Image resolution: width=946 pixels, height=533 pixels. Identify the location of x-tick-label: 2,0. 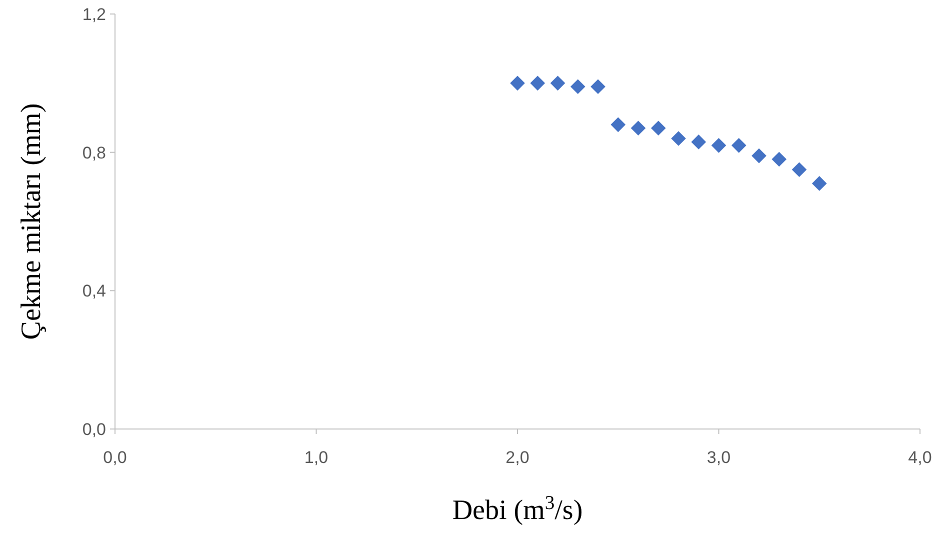
(518, 457).